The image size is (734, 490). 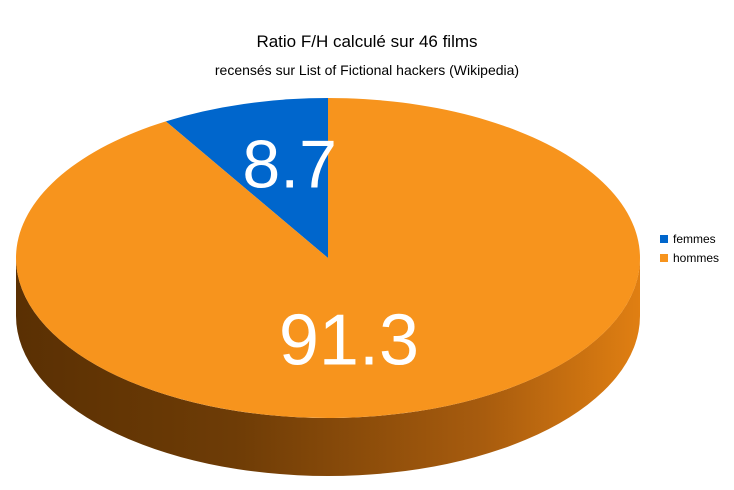 I want to click on legend-label-hommes: hommes, so click(x=696, y=257).